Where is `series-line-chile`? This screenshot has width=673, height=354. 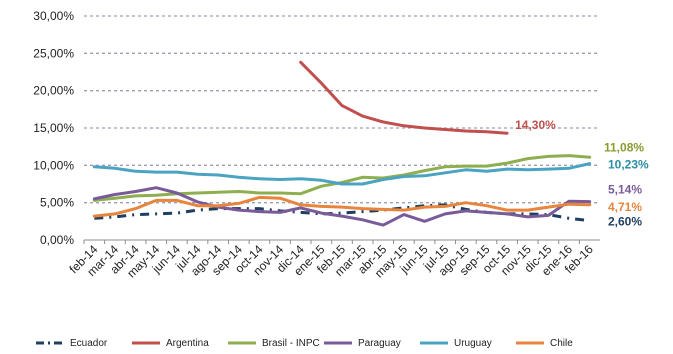
series-line-chile is located at coordinates (342, 206).